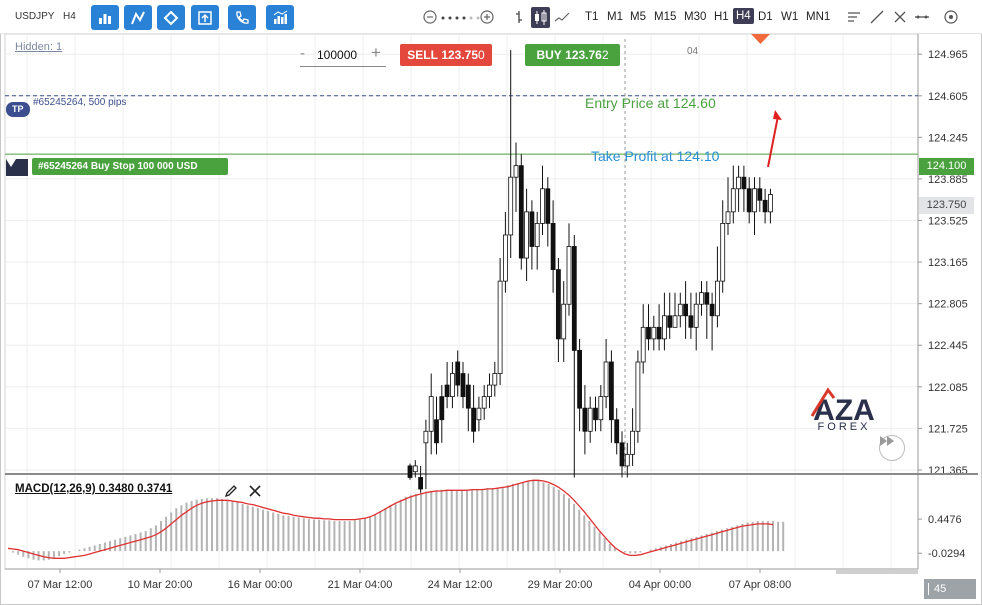 This screenshot has height=605, width=982. What do you see at coordinates (376, 52) in the screenshot?
I see `qty-increase-button: +` at bounding box center [376, 52].